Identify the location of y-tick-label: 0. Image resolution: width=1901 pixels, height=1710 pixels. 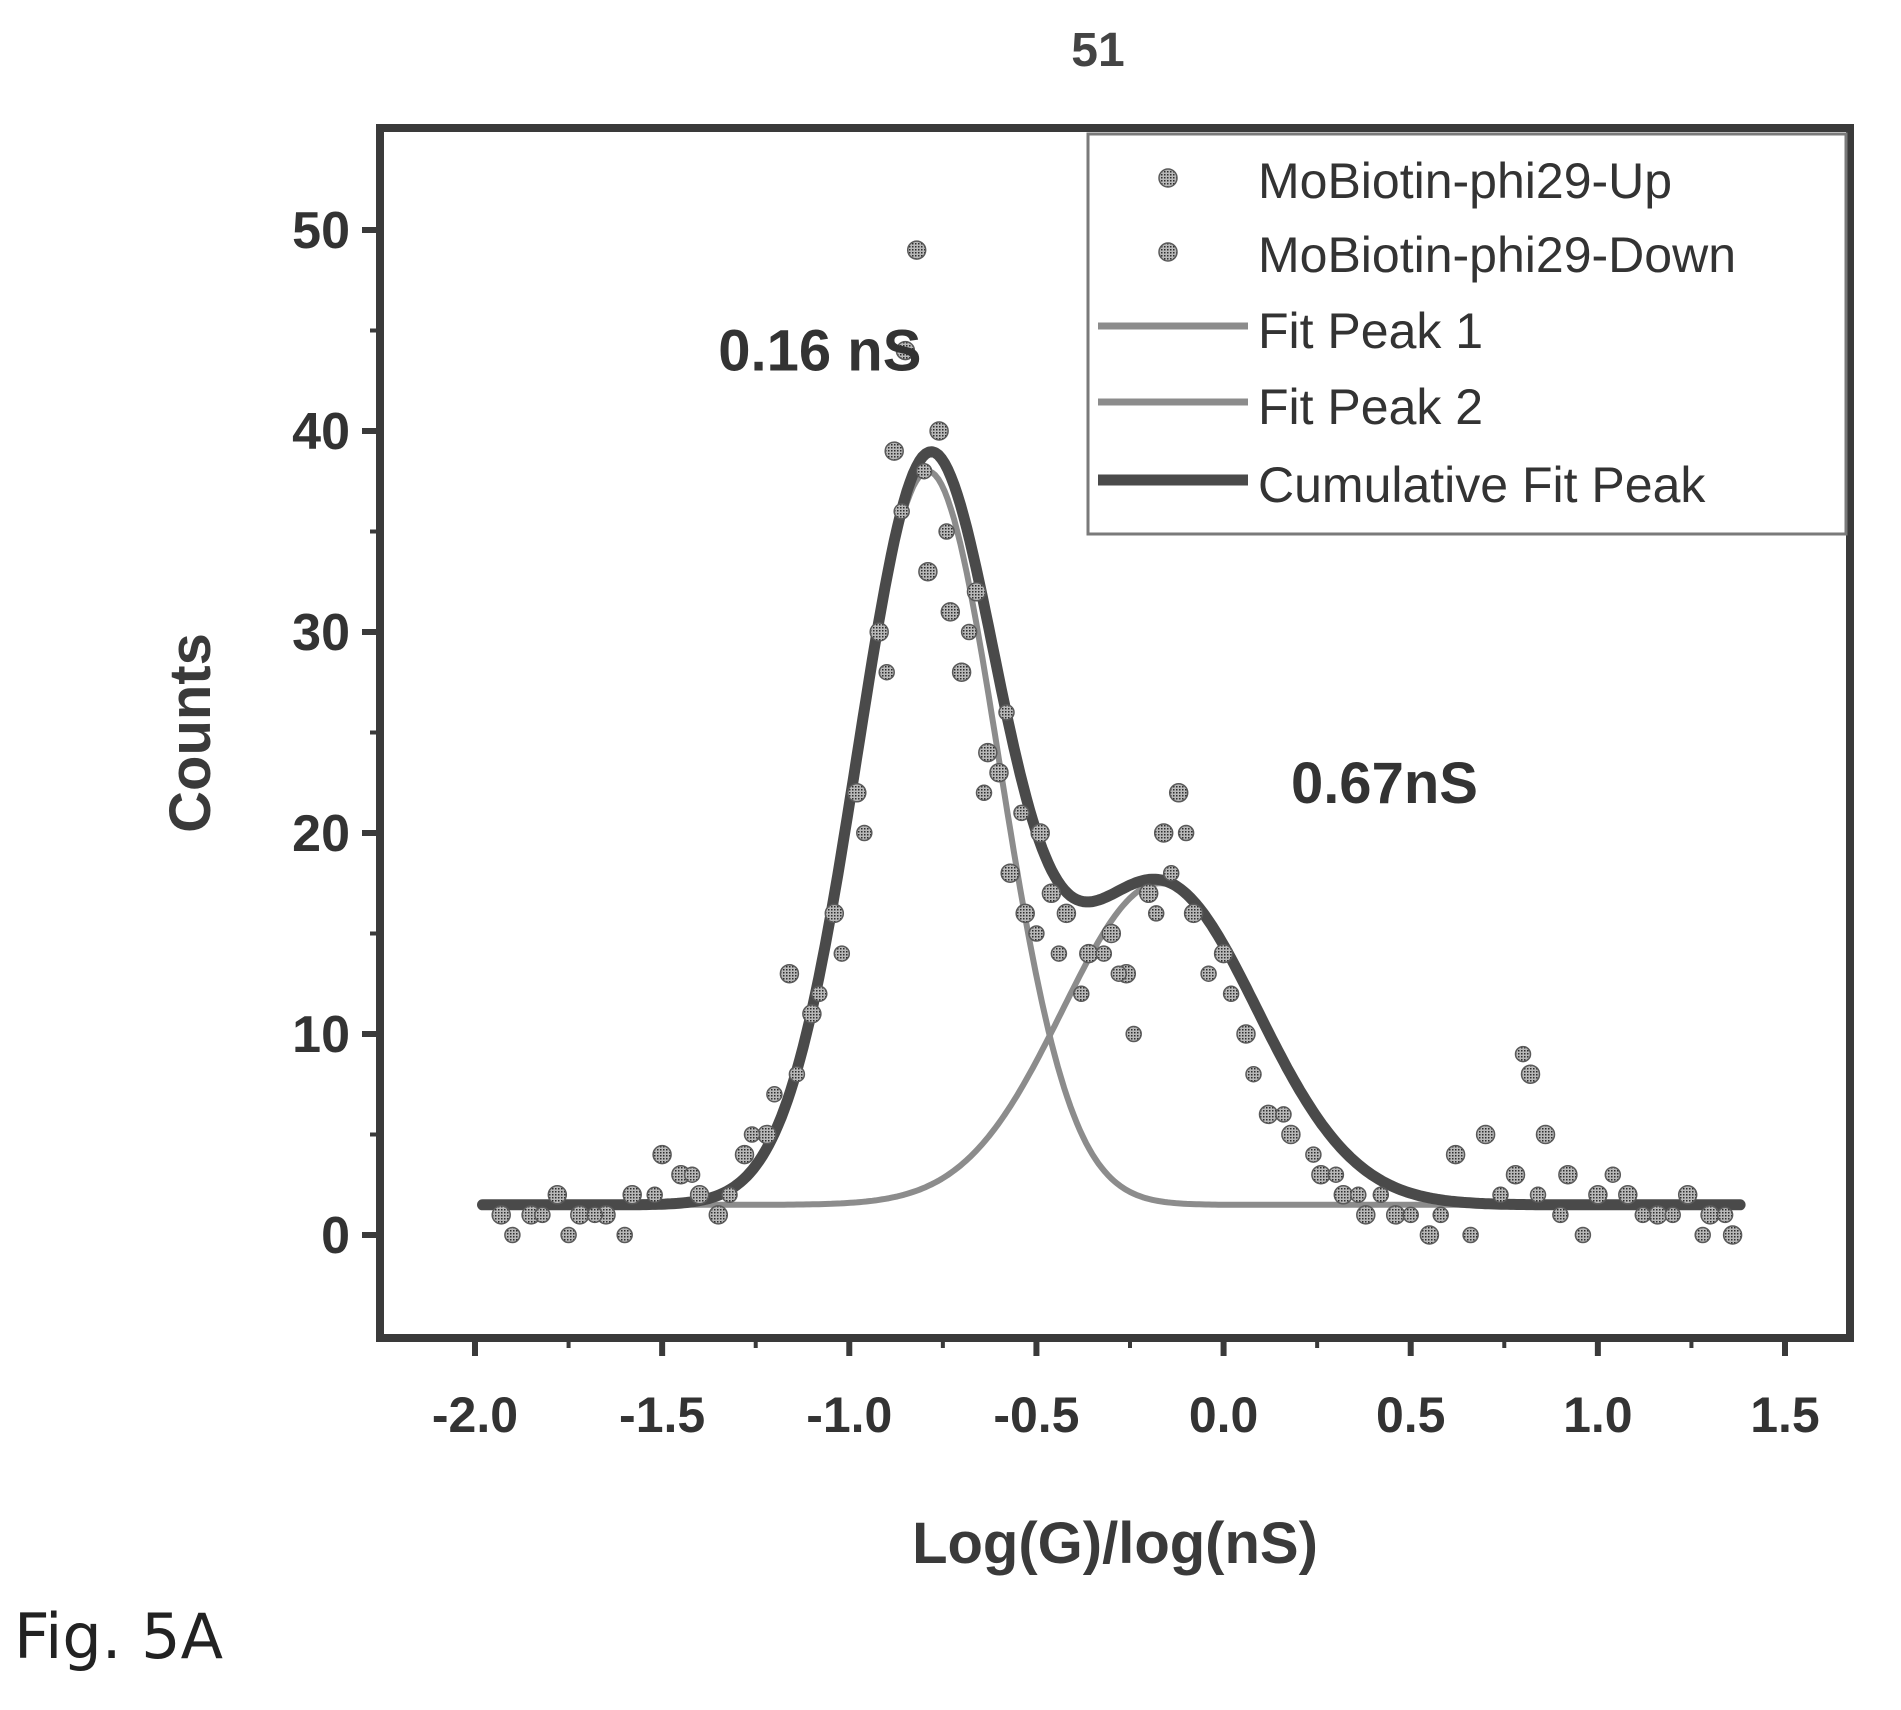
(335, 1236).